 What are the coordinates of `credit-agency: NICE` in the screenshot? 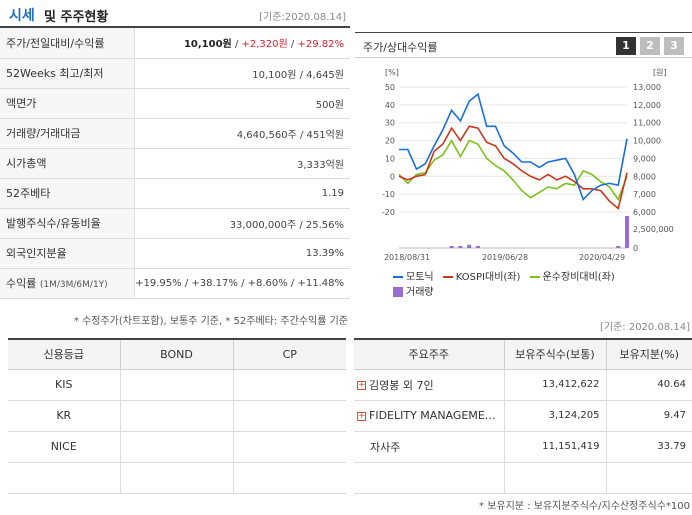 It's located at (64, 447).